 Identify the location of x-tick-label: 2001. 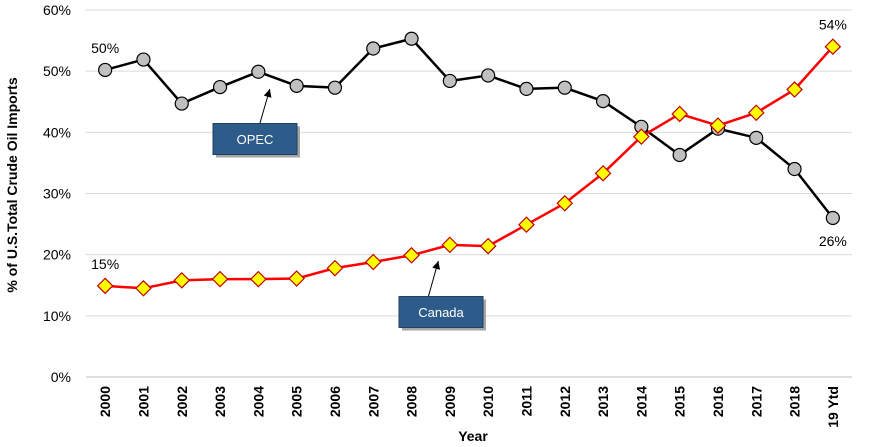
(143, 401).